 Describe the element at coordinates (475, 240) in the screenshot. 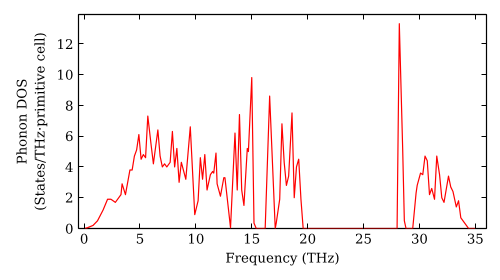

I see `x-tick-label: 35` at that location.